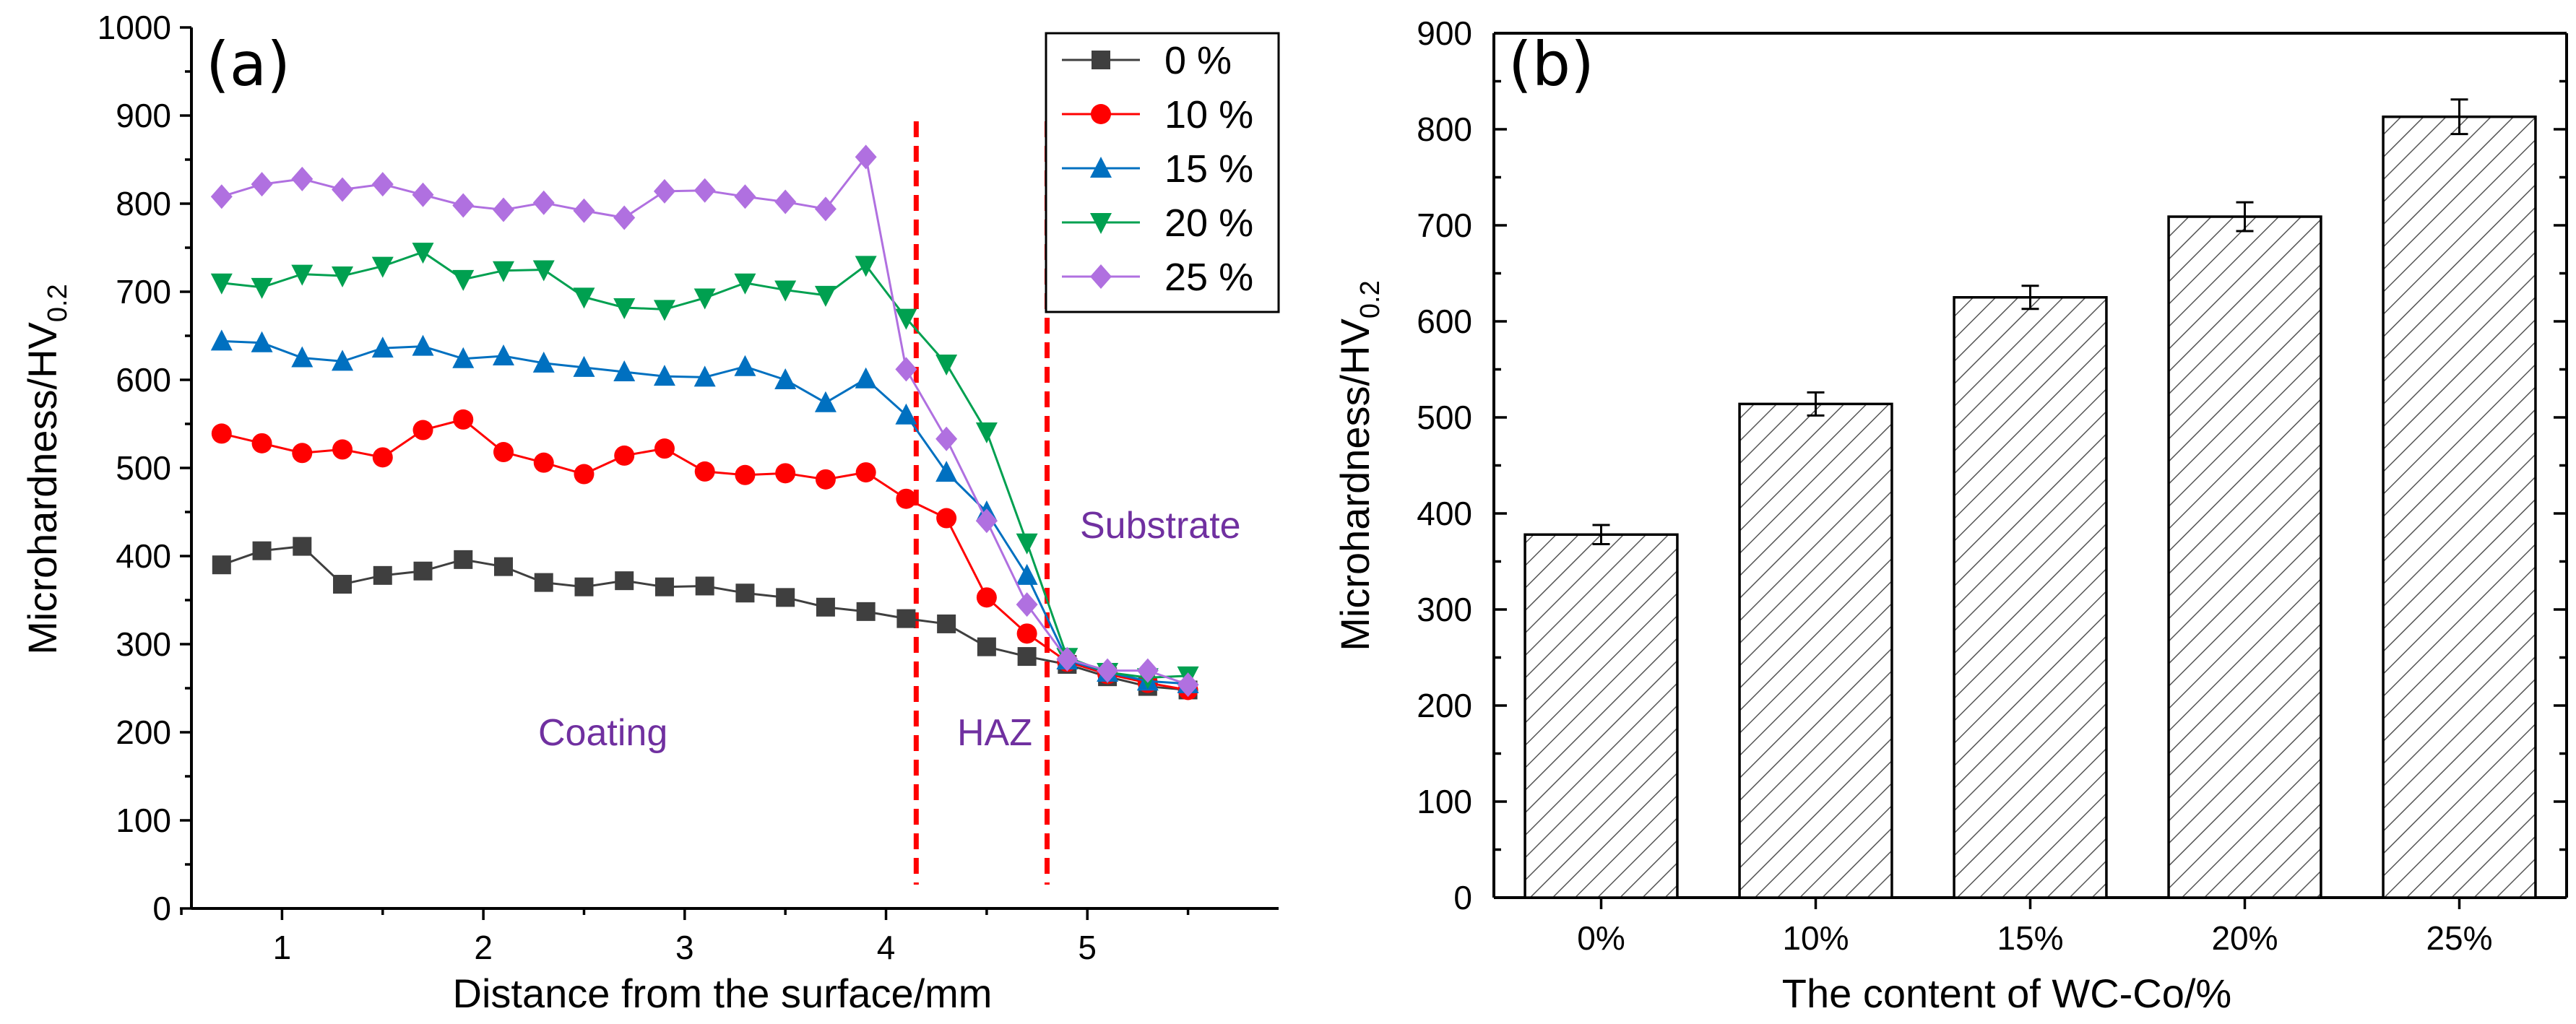 The width and height of the screenshot is (2576, 1024). I want to click on b-y-axis-title: Microhardness/HV0.2, so click(1359, 465).